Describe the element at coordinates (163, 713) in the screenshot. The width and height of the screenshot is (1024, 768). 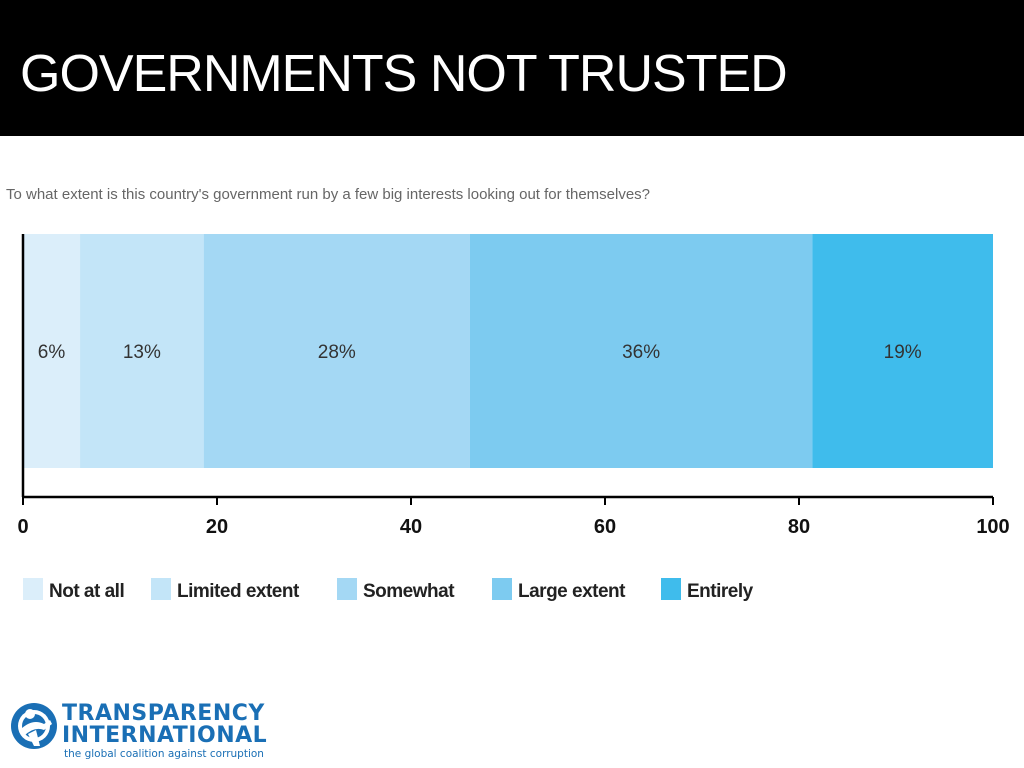
I see `logo-text-line1: TRANSPARENCY` at that location.